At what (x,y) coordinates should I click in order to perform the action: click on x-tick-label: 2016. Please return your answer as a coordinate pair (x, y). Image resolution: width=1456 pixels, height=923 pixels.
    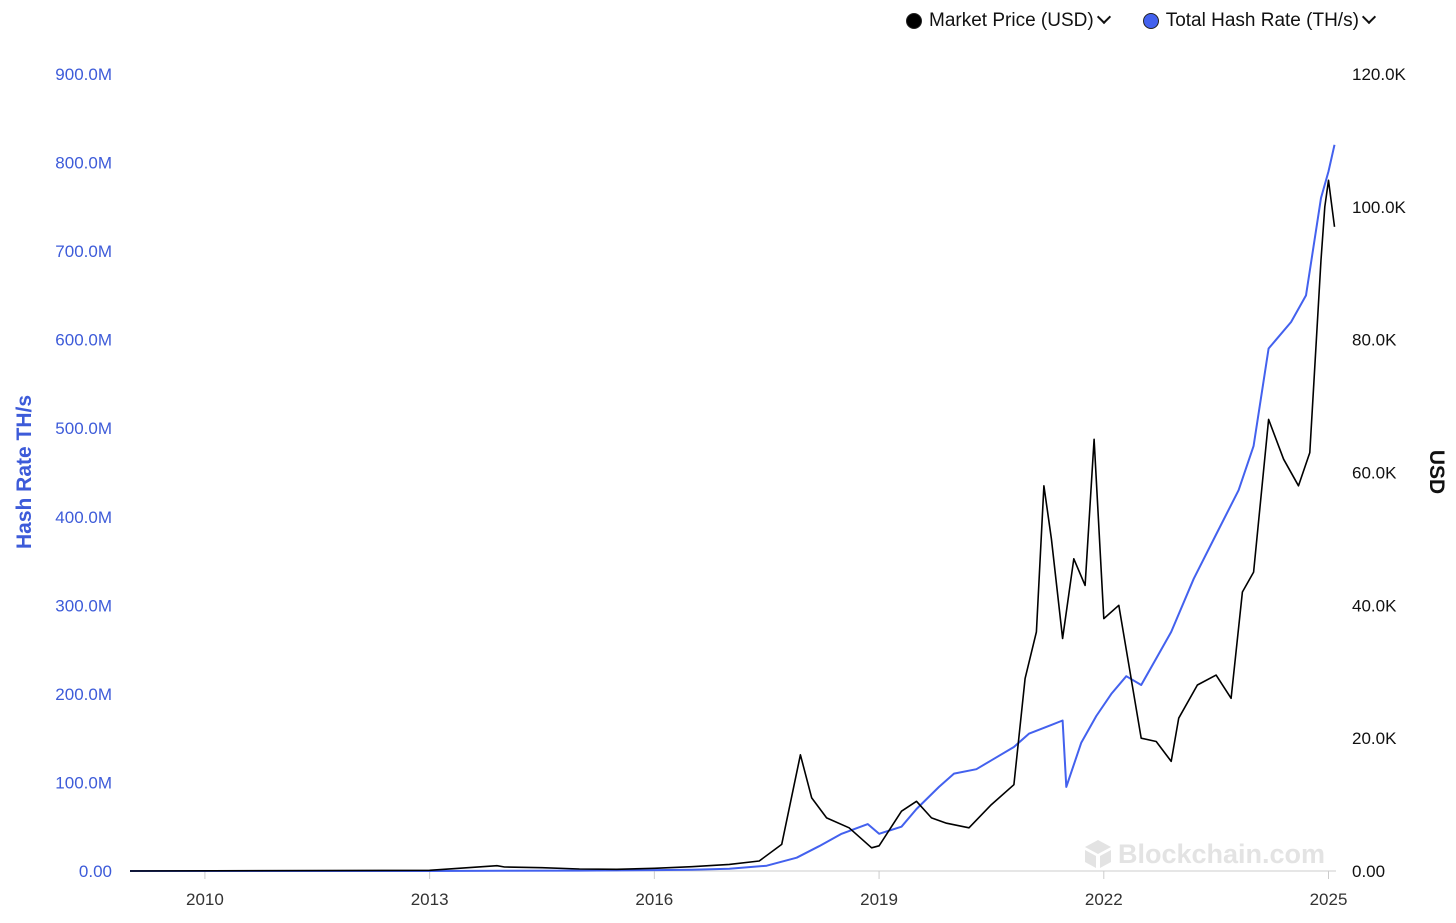
    Looking at the image, I should click on (654, 899).